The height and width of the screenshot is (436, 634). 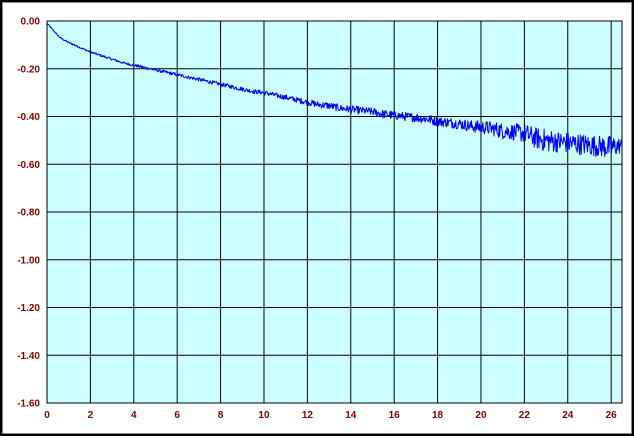 What do you see at coordinates (28, 69) in the screenshot?
I see `y-tick-label: -0.20` at bounding box center [28, 69].